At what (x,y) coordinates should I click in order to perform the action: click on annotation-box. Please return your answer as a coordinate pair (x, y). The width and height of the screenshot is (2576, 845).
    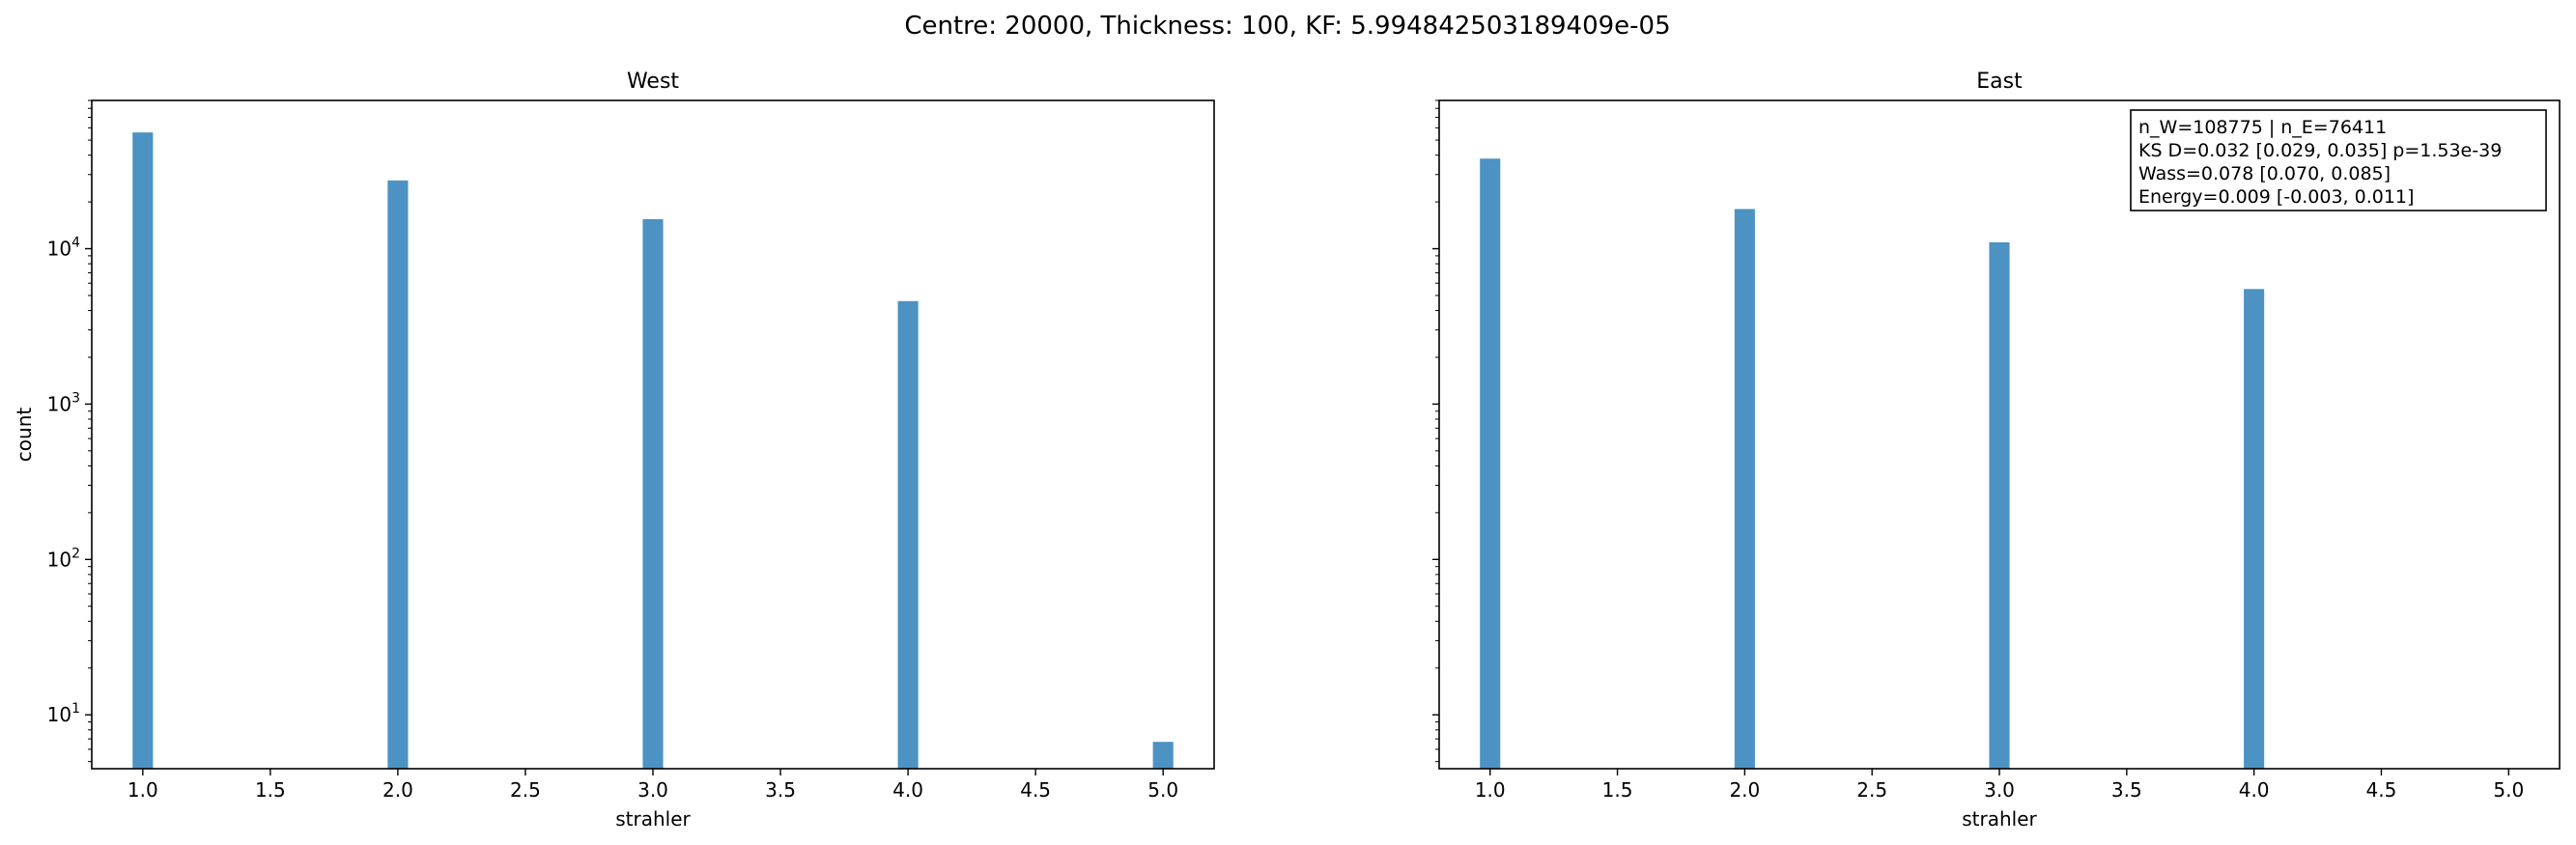
    Looking at the image, I should click on (2338, 160).